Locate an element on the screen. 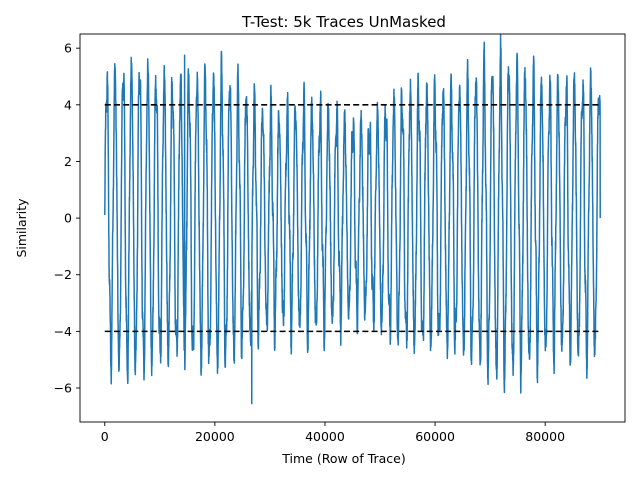 This screenshot has width=640, height=480. x-axis-ticks: 0 20000 40000 60000 80000 is located at coordinates (333, 433).